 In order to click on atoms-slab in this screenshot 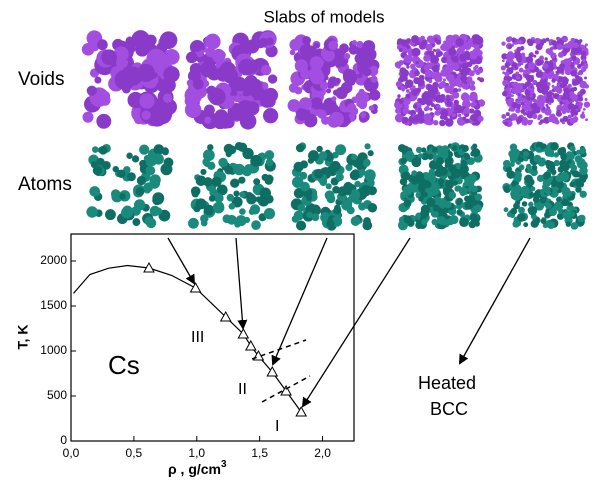, I will do `click(232, 185)`.